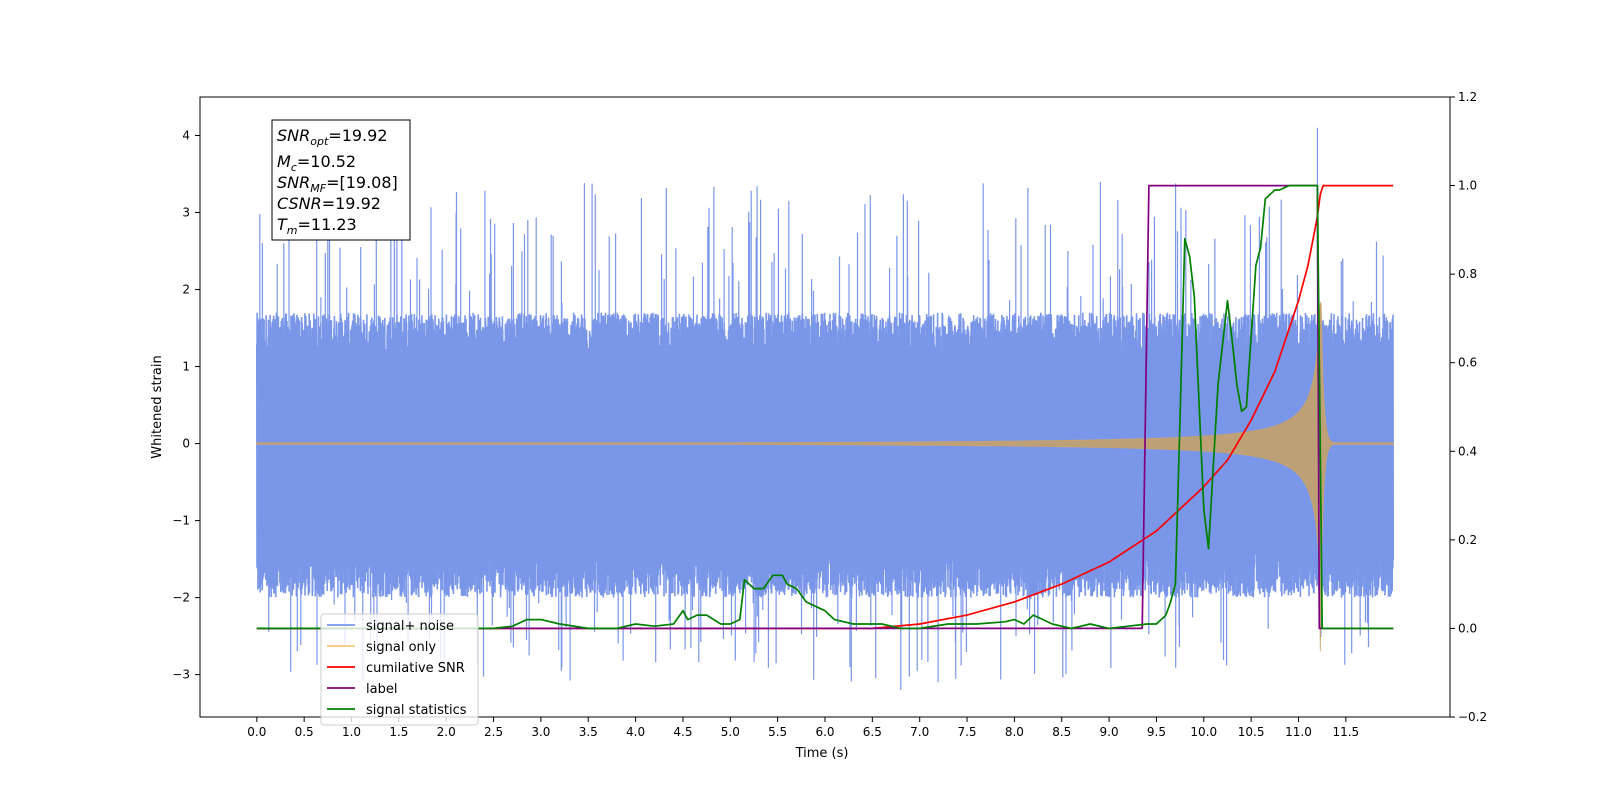 This screenshot has height=800, width=1600. What do you see at coordinates (181, 675) in the screenshot?
I see `y-tick-label: −3` at bounding box center [181, 675].